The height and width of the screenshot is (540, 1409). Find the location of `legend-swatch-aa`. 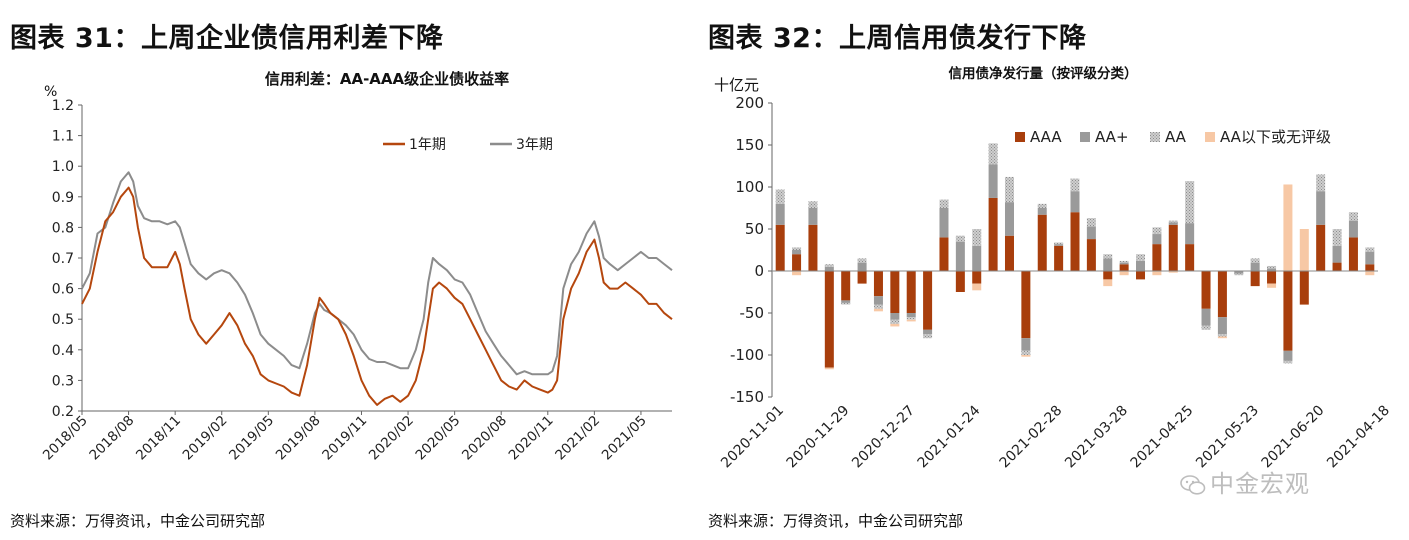

legend-swatch-aa is located at coordinates (1155, 137).